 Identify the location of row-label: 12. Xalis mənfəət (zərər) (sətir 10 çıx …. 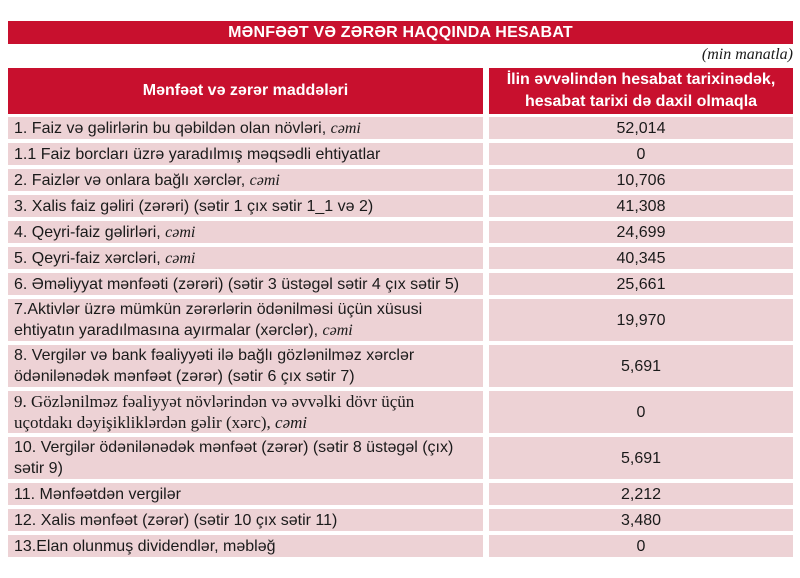
(245, 520).